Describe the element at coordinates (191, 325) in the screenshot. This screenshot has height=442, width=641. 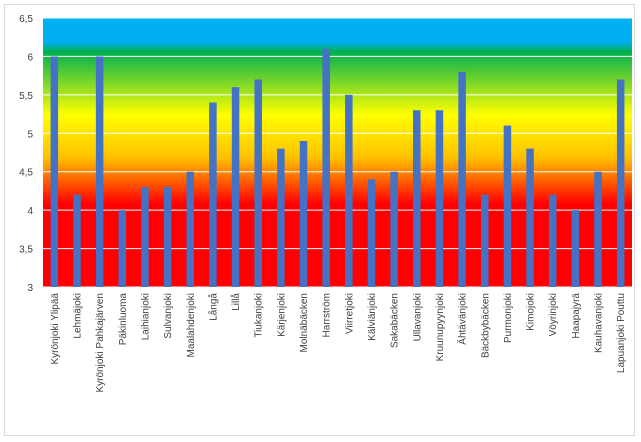
I see `x-tick-label: Maalahdenjoki` at that location.